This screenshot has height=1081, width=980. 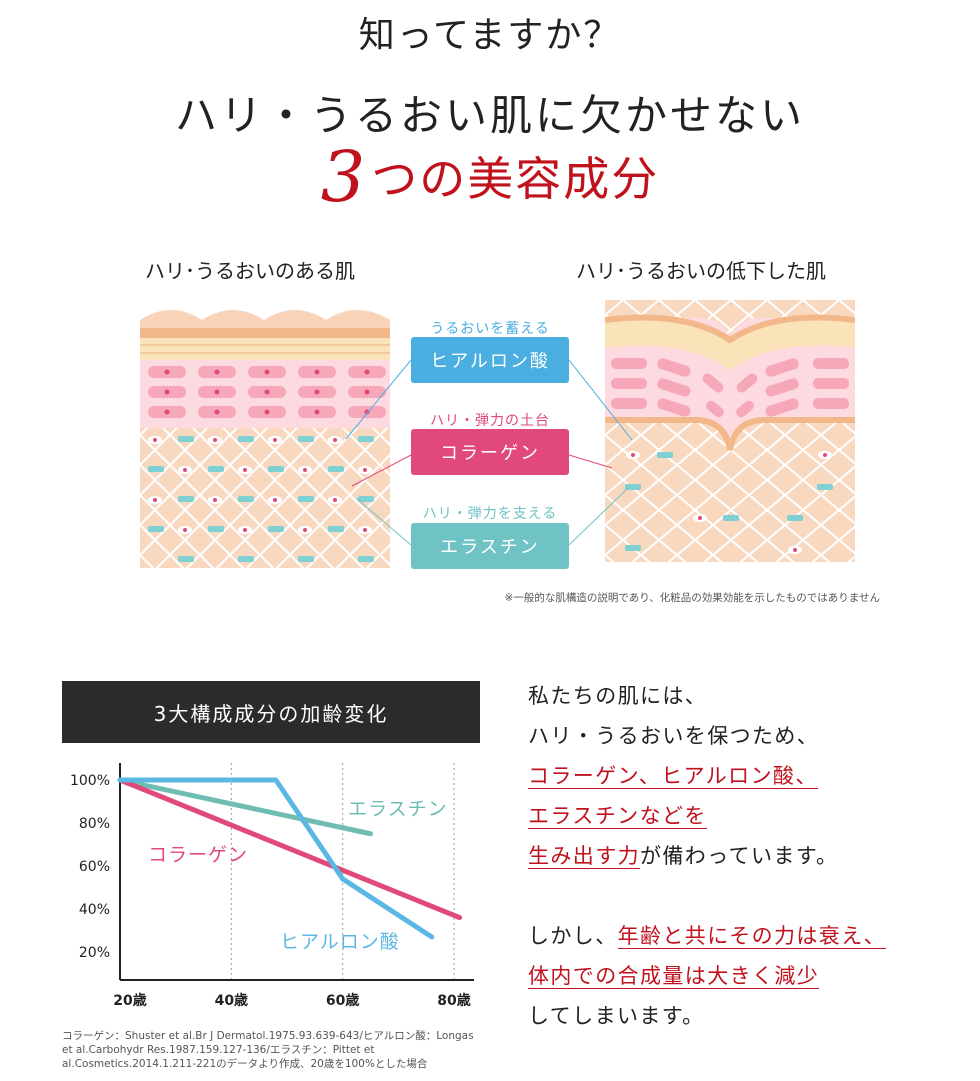 I want to click on series-label: エラスチン, so click(x=398, y=809).